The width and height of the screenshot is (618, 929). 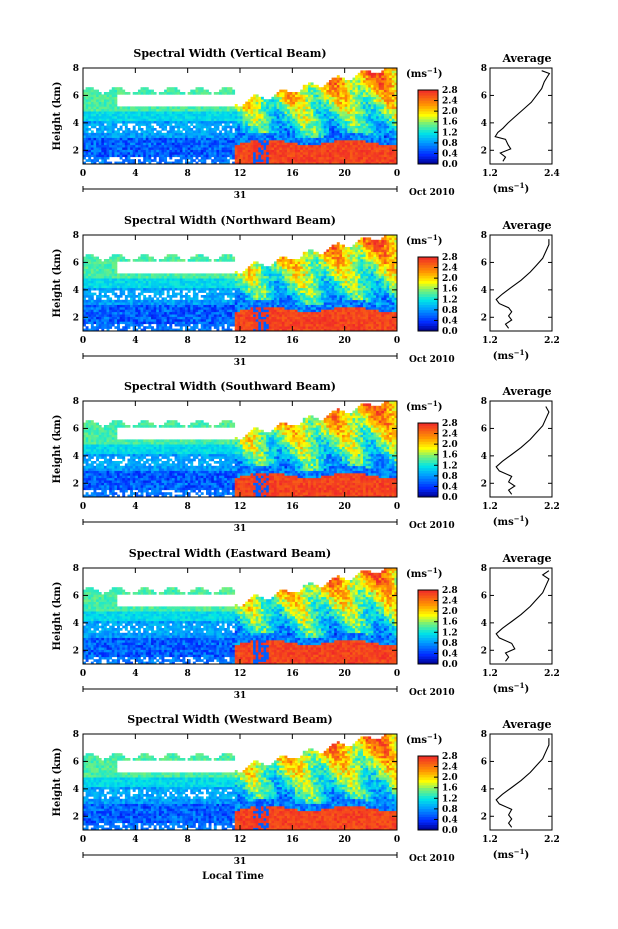 What do you see at coordinates (450, 424) in the screenshot?
I see `colorbar-tick-label: 2.8` at bounding box center [450, 424].